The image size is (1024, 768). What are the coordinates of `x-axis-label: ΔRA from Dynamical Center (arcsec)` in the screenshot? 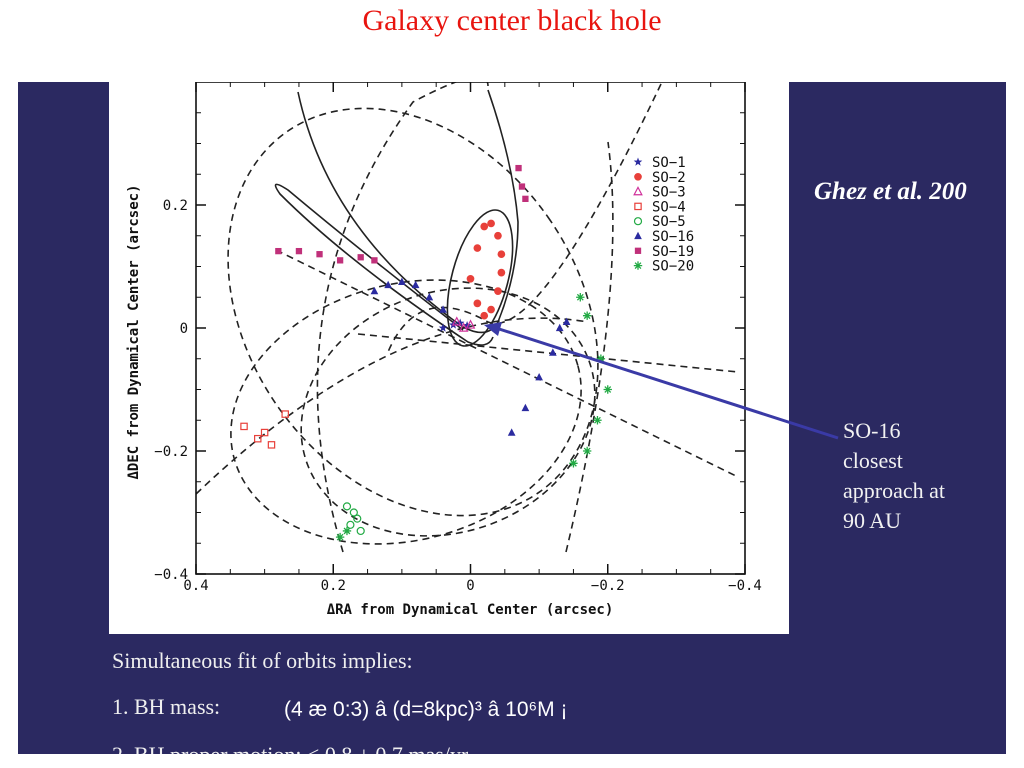 It's located at (470, 610).